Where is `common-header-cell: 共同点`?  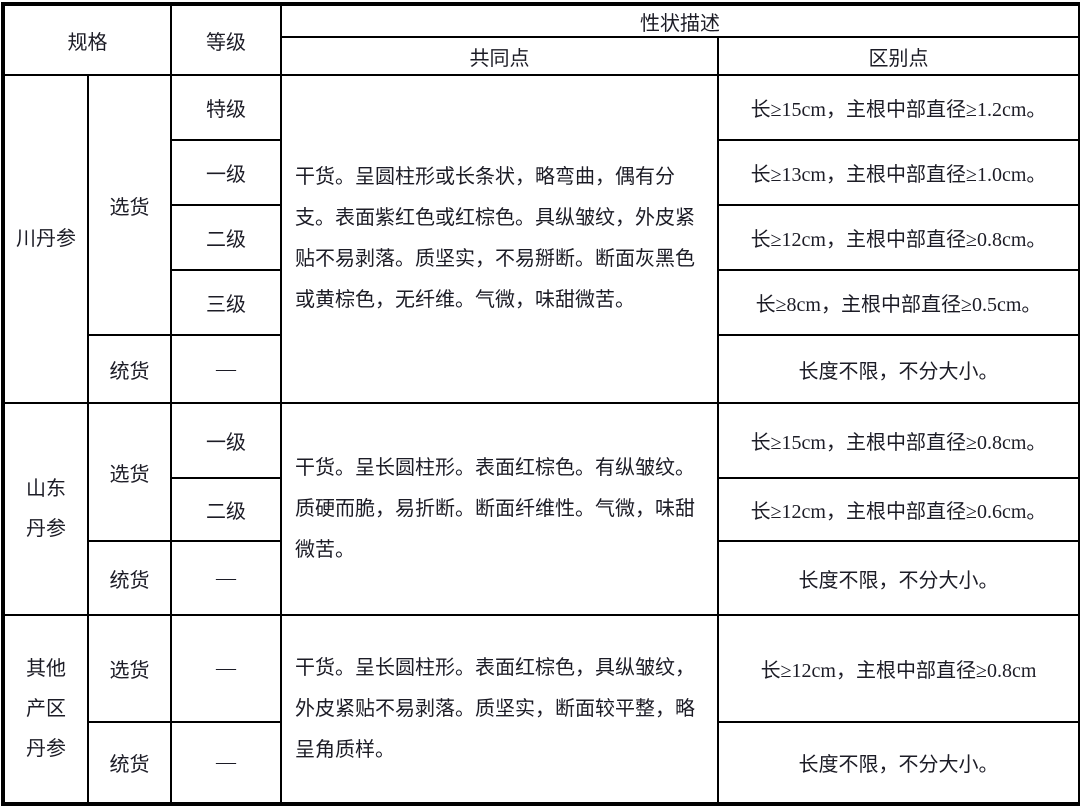 common-header-cell: 共同点 is located at coordinates (499, 56).